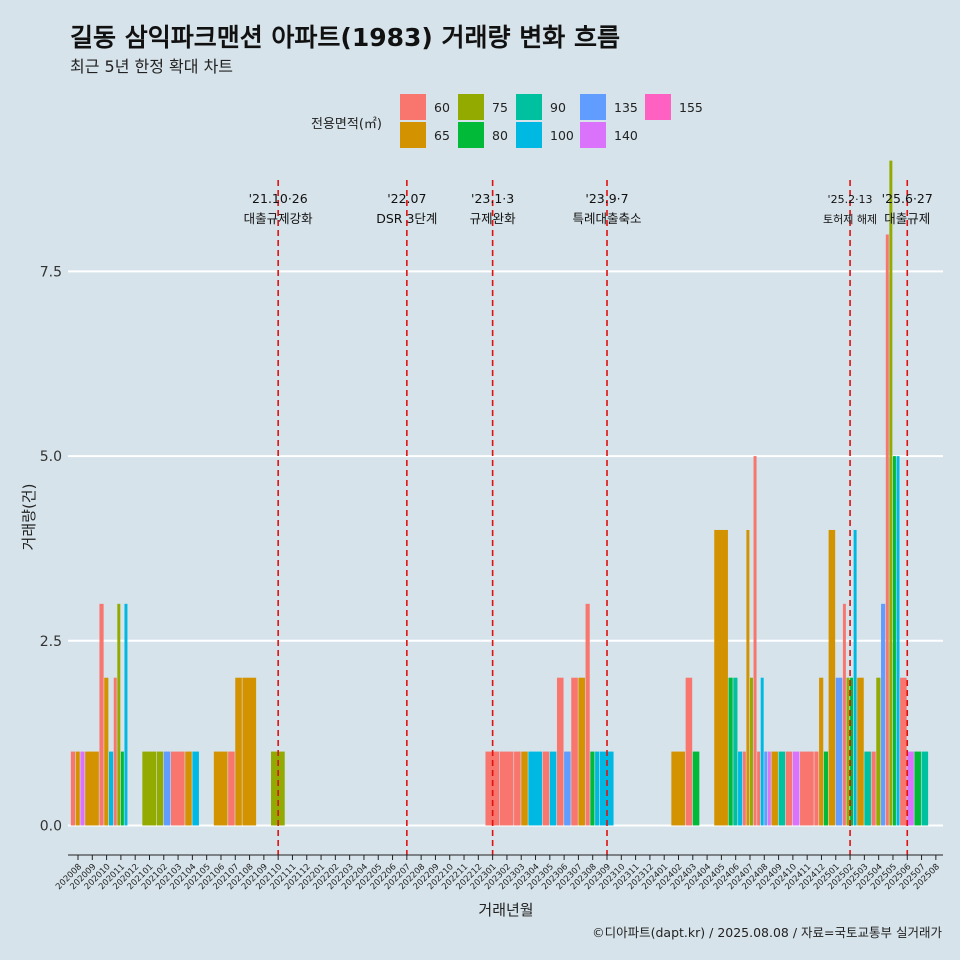 The height and width of the screenshot is (960, 960). I want to click on event-date-label: '21.10·26, so click(278, 198).